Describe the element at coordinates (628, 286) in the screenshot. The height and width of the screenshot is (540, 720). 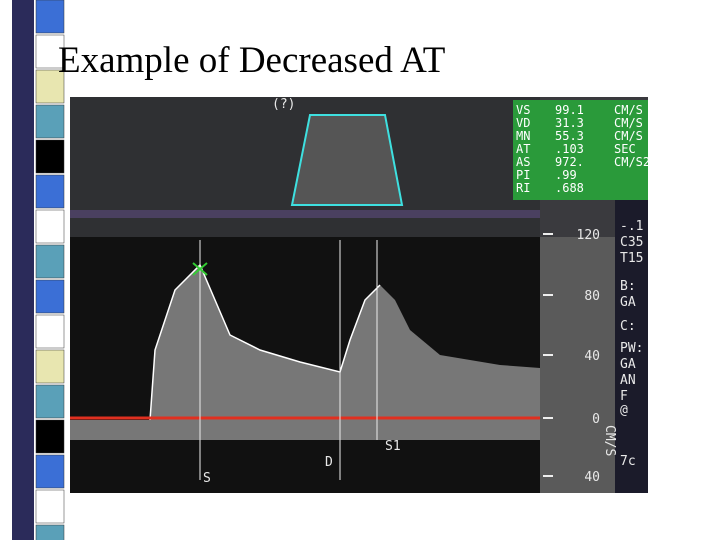
I see `side-text: B:` at that location.